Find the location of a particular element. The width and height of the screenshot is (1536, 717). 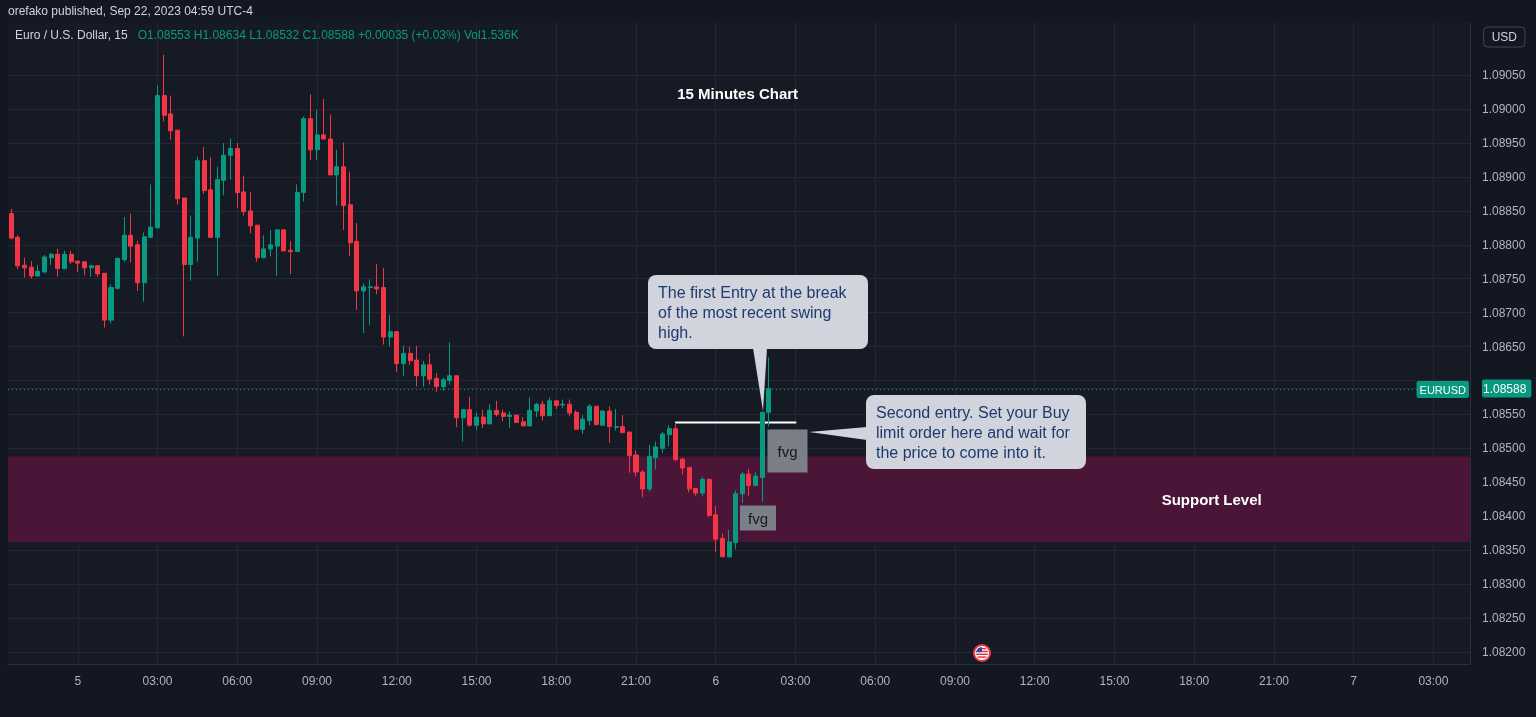

y-tick-label: 1.08588 is located at coordinates (1505, 388).